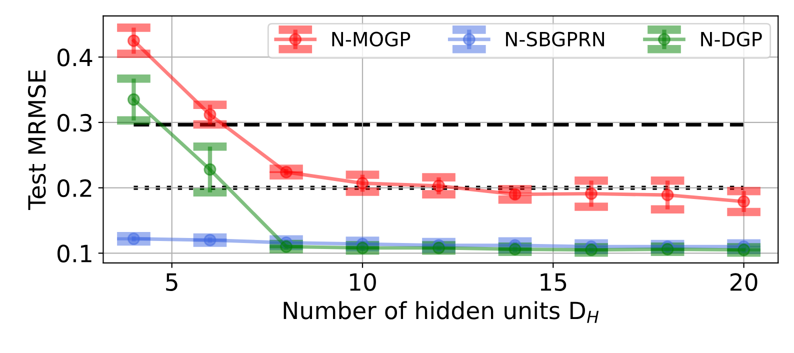 The image size is (794, 353). What do you see at coordinates (172, 282) in the screenshot?
I see `x-tick-label: 5` at bounding box center [172, 282].